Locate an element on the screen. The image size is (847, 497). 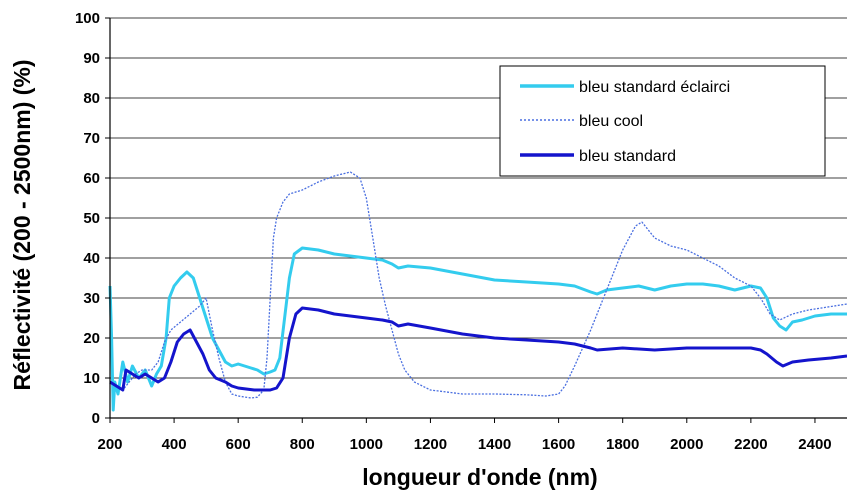
x-tick-label-1800: 1800 is located at coordinates (622, 444).